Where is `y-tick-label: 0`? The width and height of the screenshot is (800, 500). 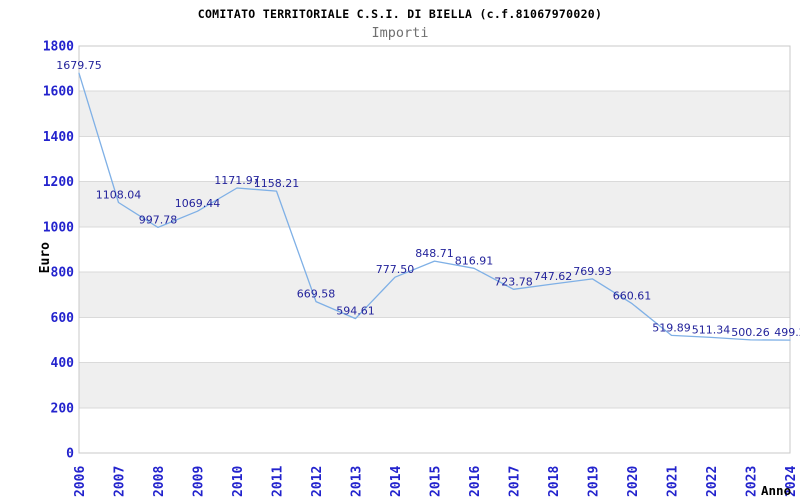
y-tick-label: 0 is located at coordinates (70, 454).